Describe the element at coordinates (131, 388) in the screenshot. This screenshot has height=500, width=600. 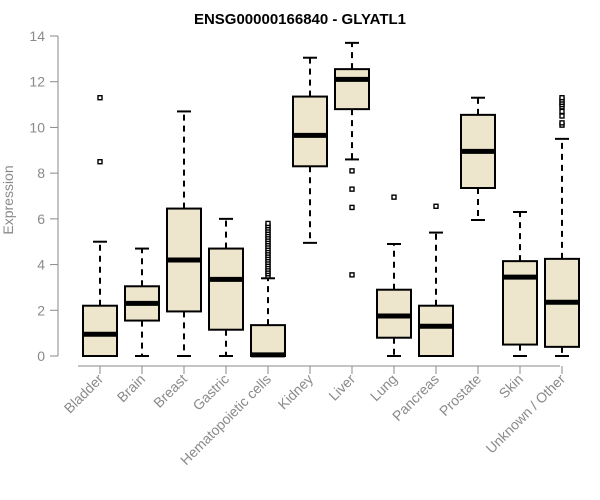
I see `x-tick-label: Brain` at that location.